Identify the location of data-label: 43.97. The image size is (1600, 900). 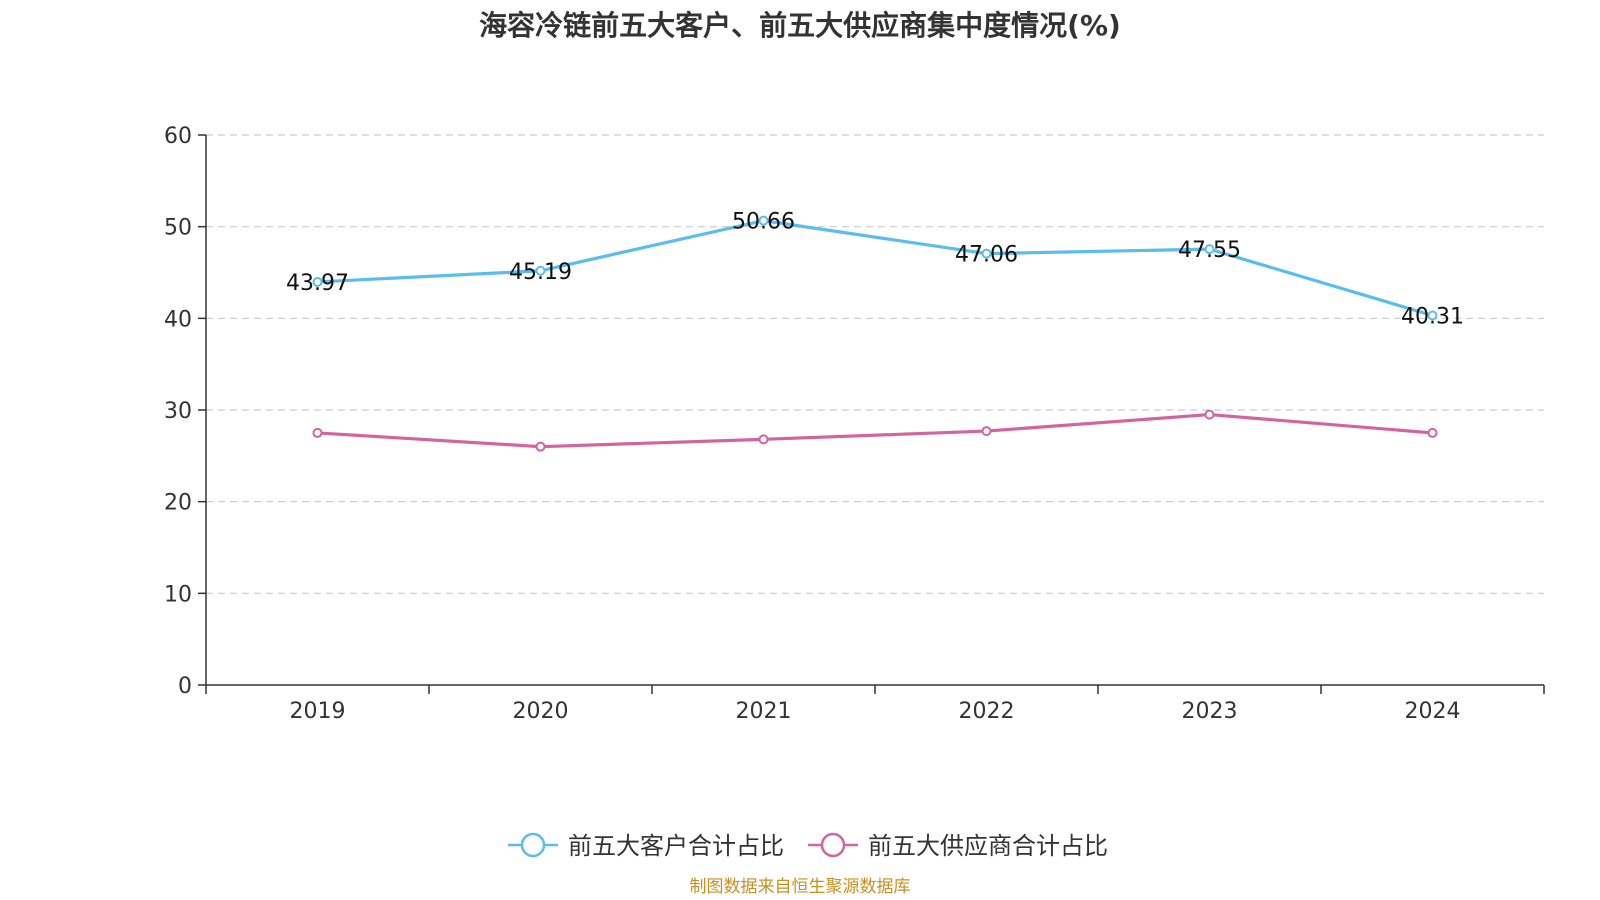
(317, 283).